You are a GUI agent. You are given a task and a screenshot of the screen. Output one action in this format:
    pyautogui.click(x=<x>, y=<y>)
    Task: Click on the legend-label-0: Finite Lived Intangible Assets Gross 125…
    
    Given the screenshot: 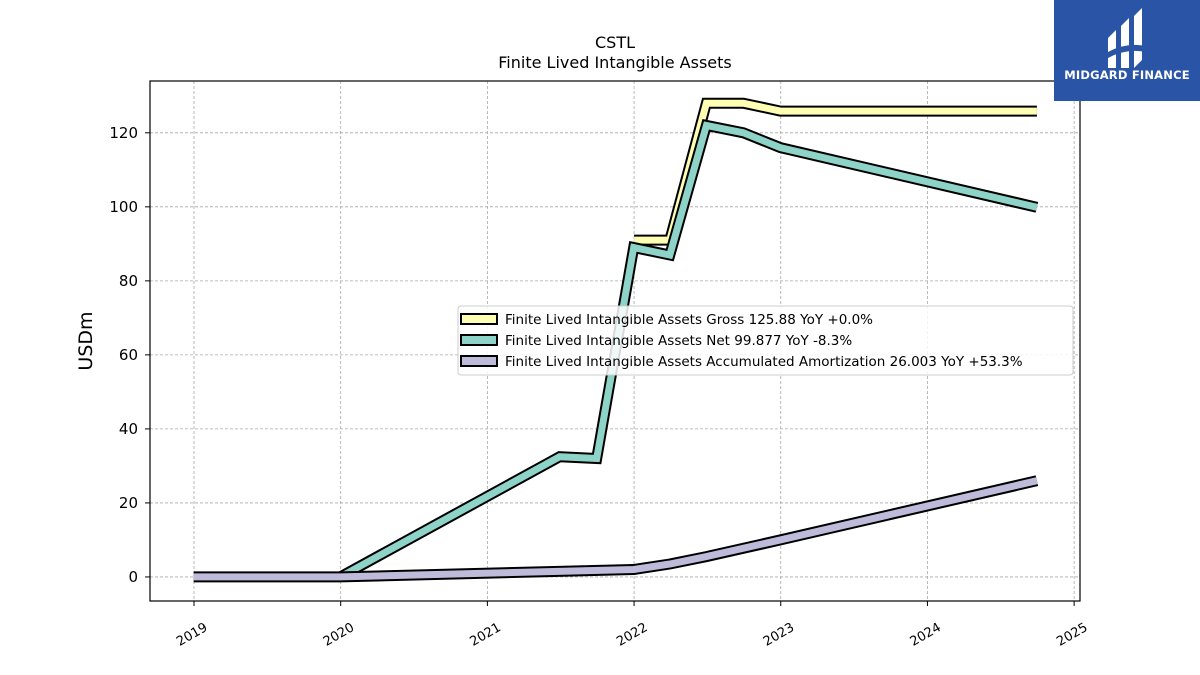 What is the action you would take?
    pyautogui.click(x=689, y=320)
    